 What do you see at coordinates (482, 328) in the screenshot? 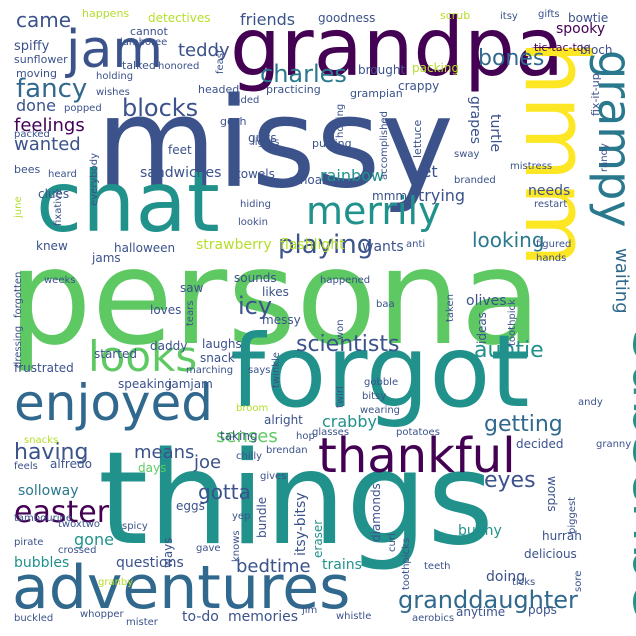
I see `word-ideas: ideas` at bounding box center [482, 328].